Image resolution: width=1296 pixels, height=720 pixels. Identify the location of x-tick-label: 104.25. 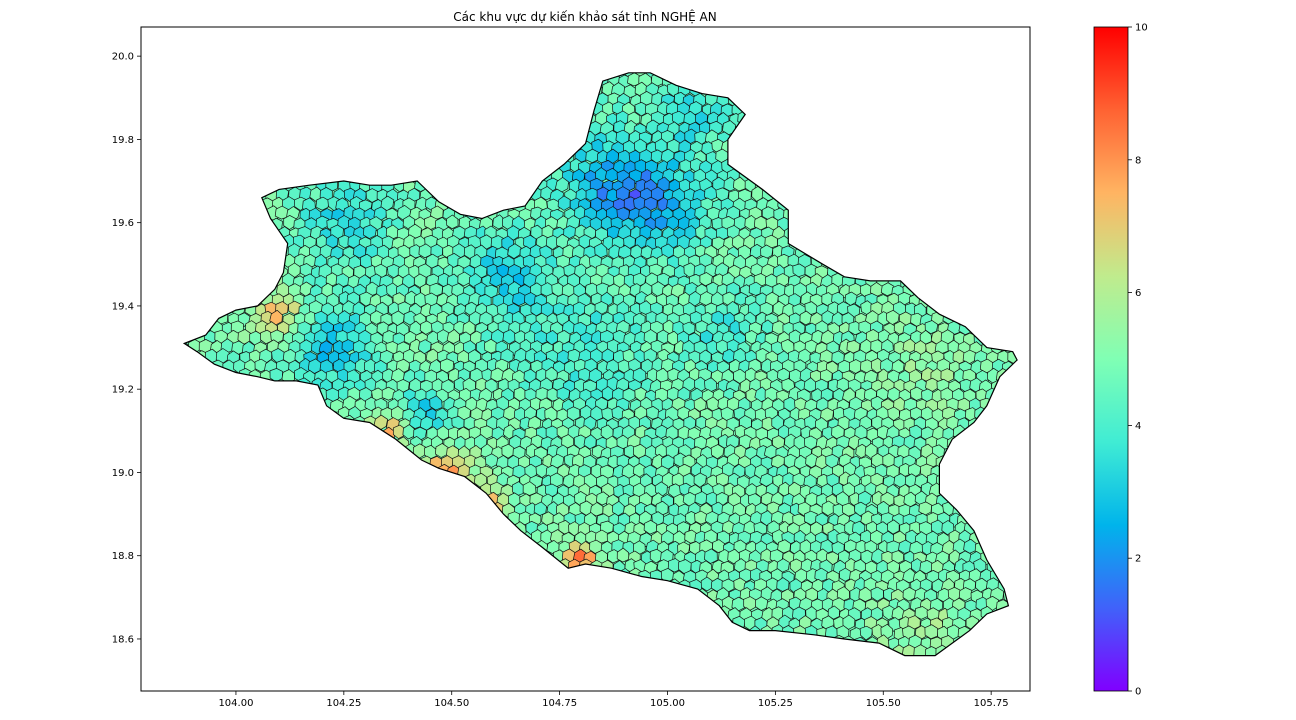
(343, 703).